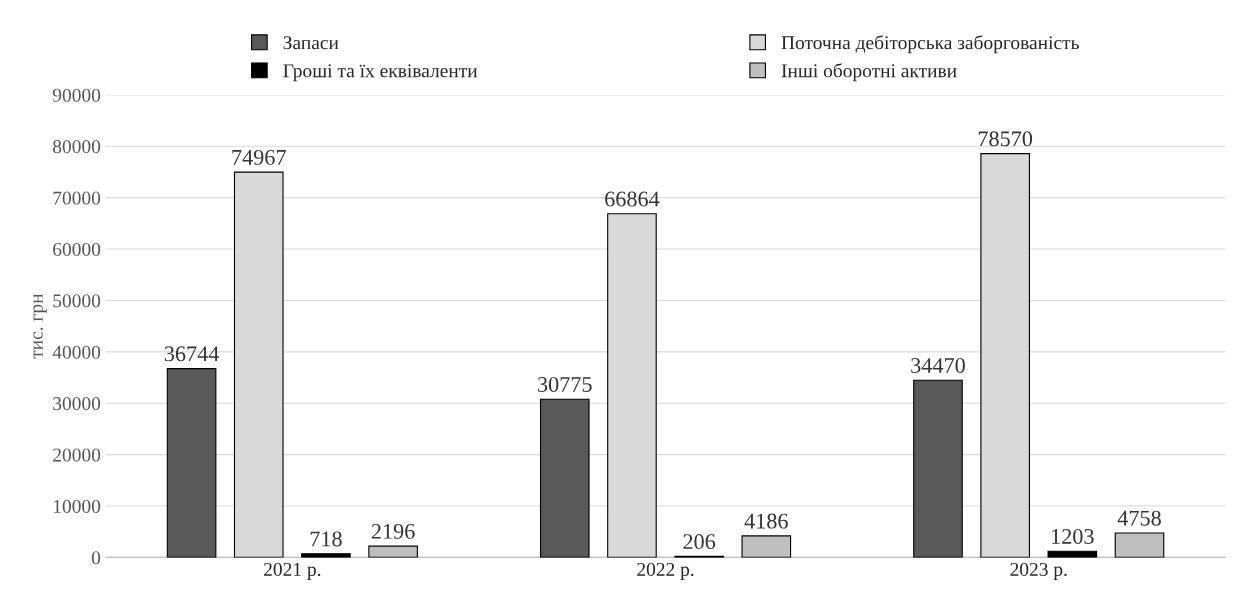  I want to click on data-label: 34470, so click(938, 365).